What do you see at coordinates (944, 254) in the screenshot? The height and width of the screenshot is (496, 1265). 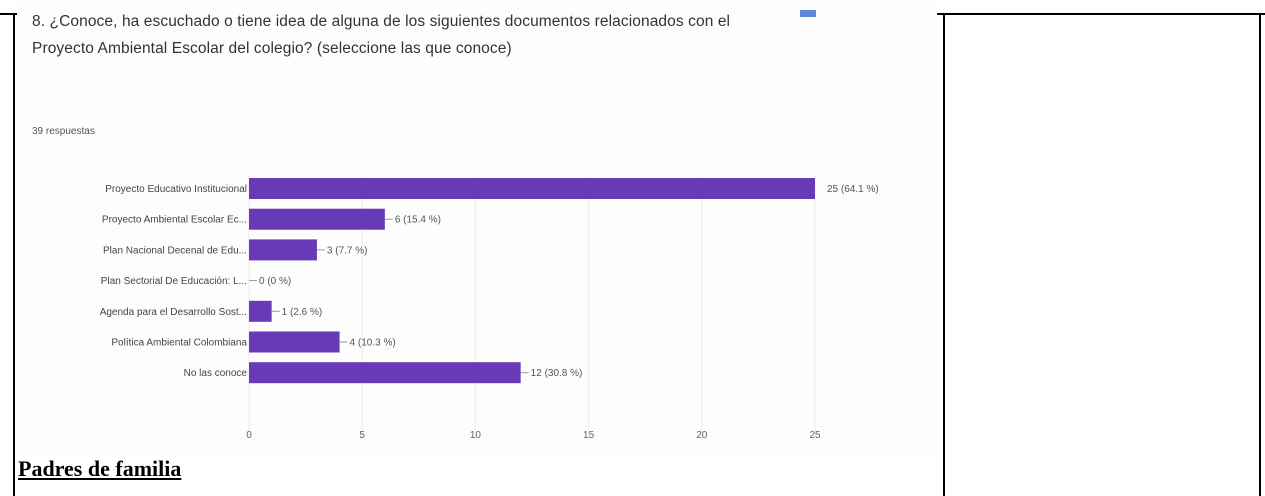 I see `table-border-middle` at bounding box center [944, 254].